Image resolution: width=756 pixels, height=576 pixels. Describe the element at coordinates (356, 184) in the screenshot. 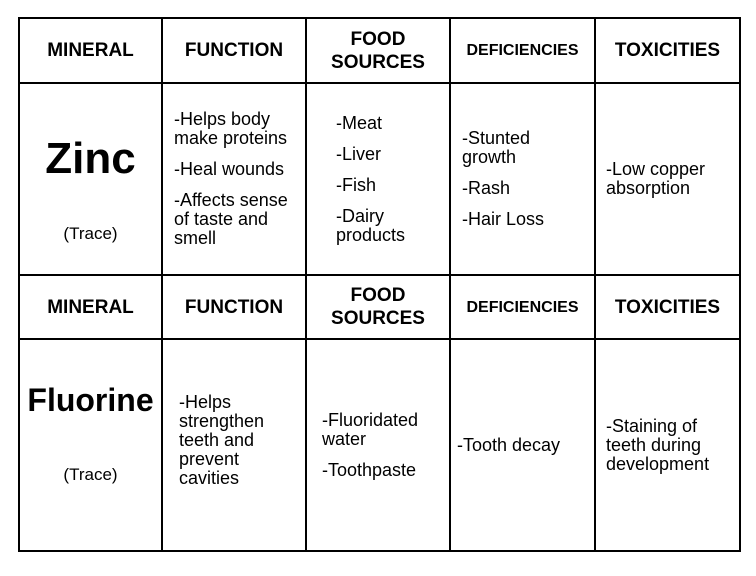

I see `list-item: -Fish` at that location.